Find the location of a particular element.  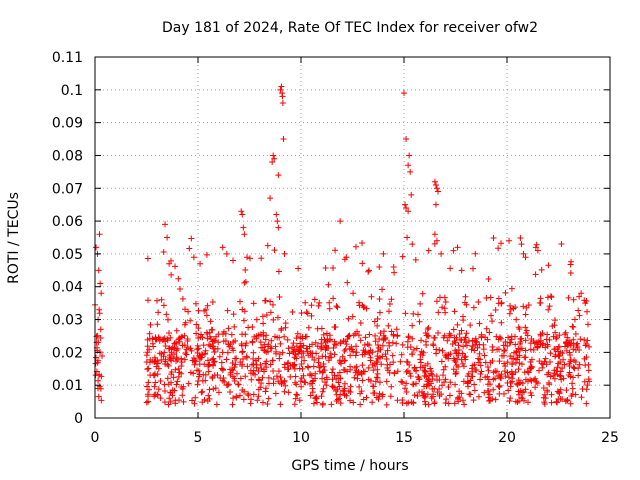

y-tick-label: 0.03 is located at coordinates (67, 321).